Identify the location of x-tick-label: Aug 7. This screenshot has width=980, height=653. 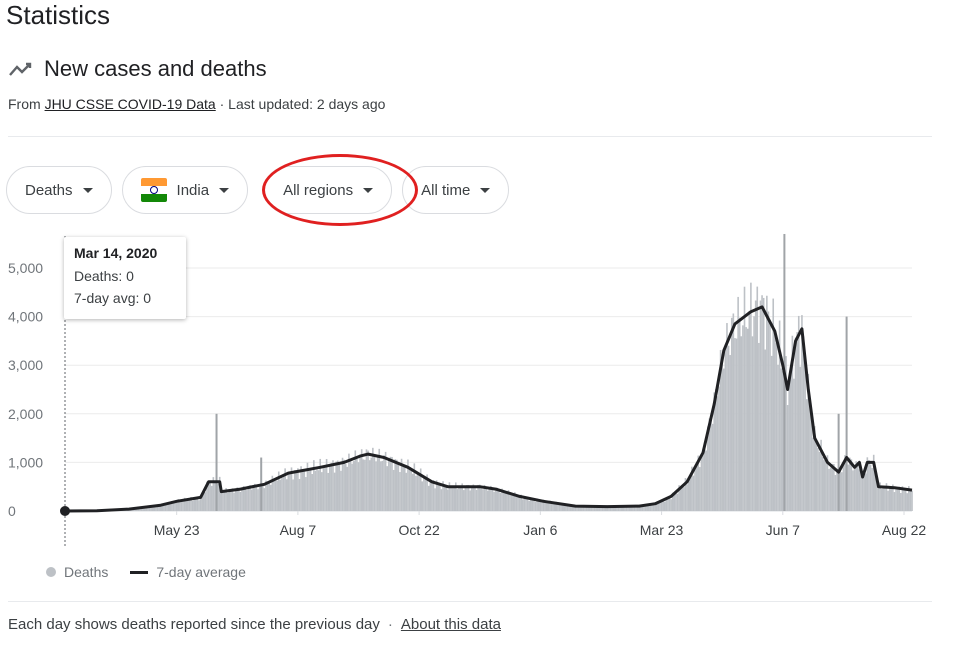
(298, 530).